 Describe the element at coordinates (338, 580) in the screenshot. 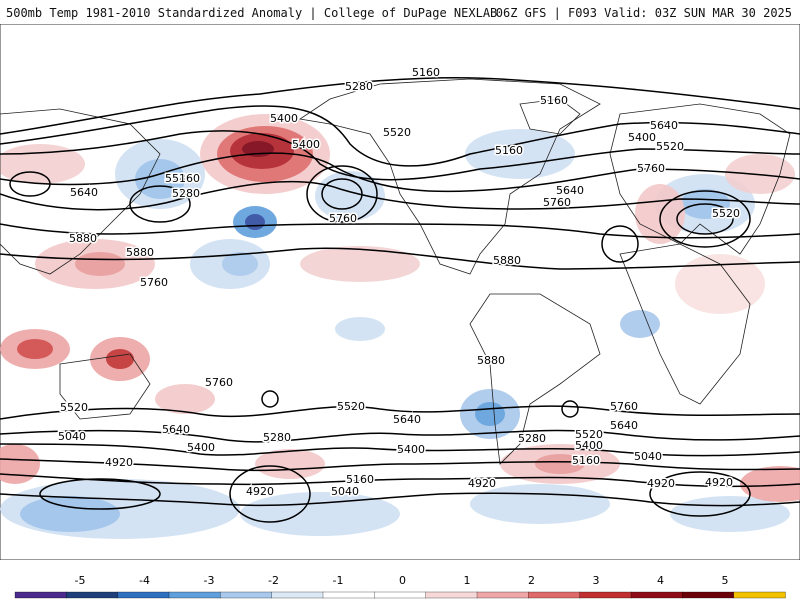

I see `colorbar-tick-label: -1` at that location.